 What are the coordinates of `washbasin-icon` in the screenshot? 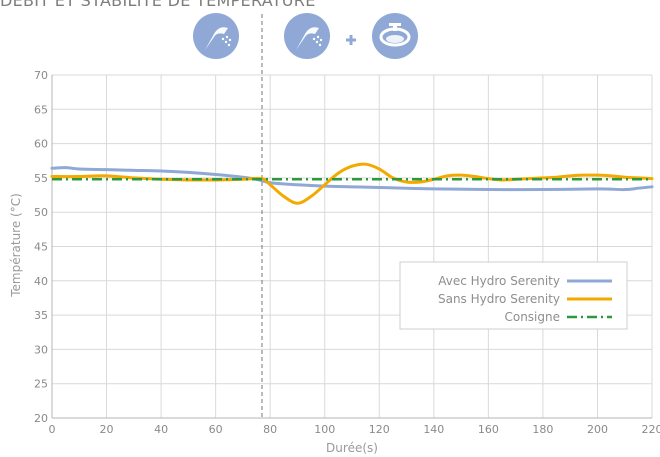 It's located at (395, 36).